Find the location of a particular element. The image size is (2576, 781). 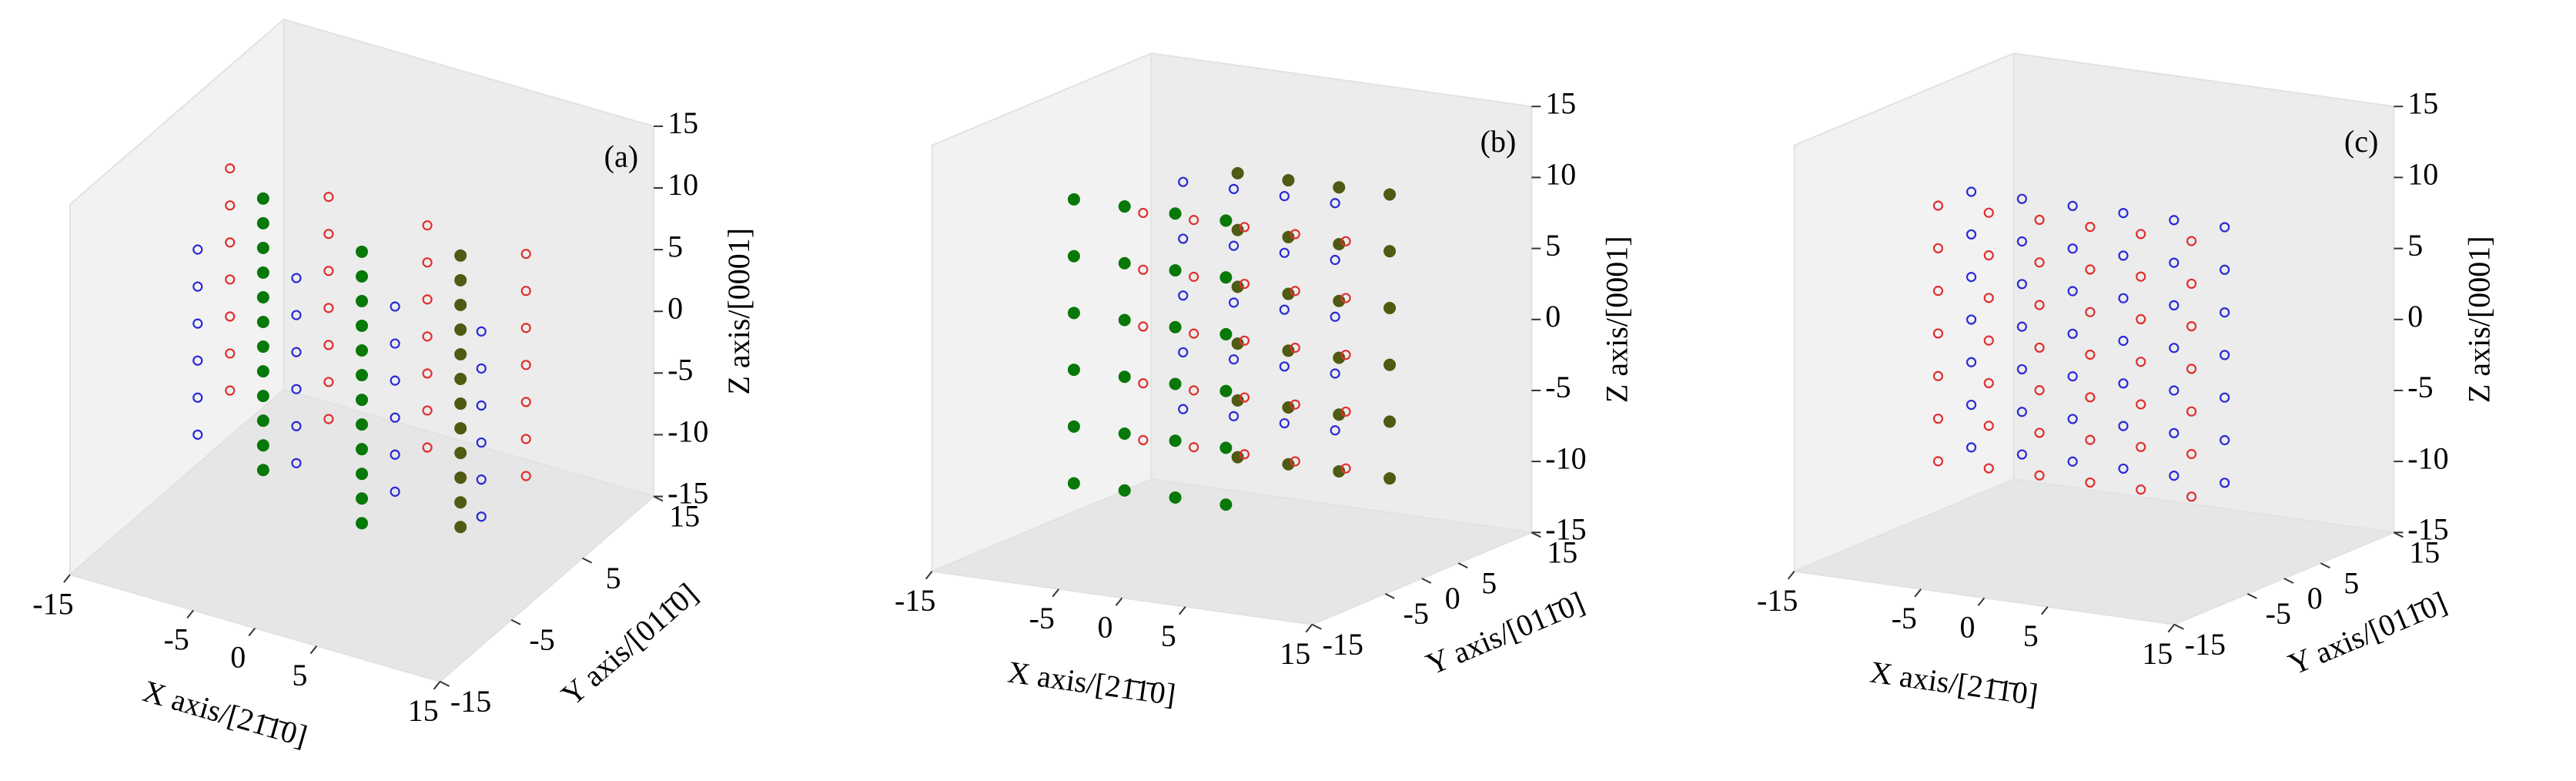

x-tick-label: -15 is located at coordinates (915, 601).